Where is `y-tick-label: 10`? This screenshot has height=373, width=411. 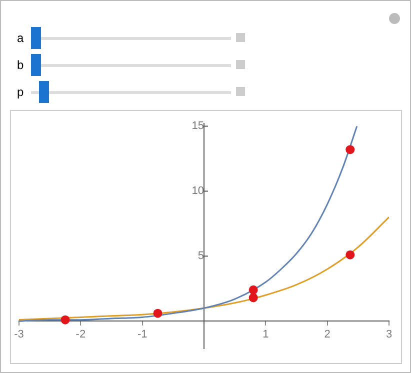
y-tick-label: 10 is located at coordinates (198, 191).